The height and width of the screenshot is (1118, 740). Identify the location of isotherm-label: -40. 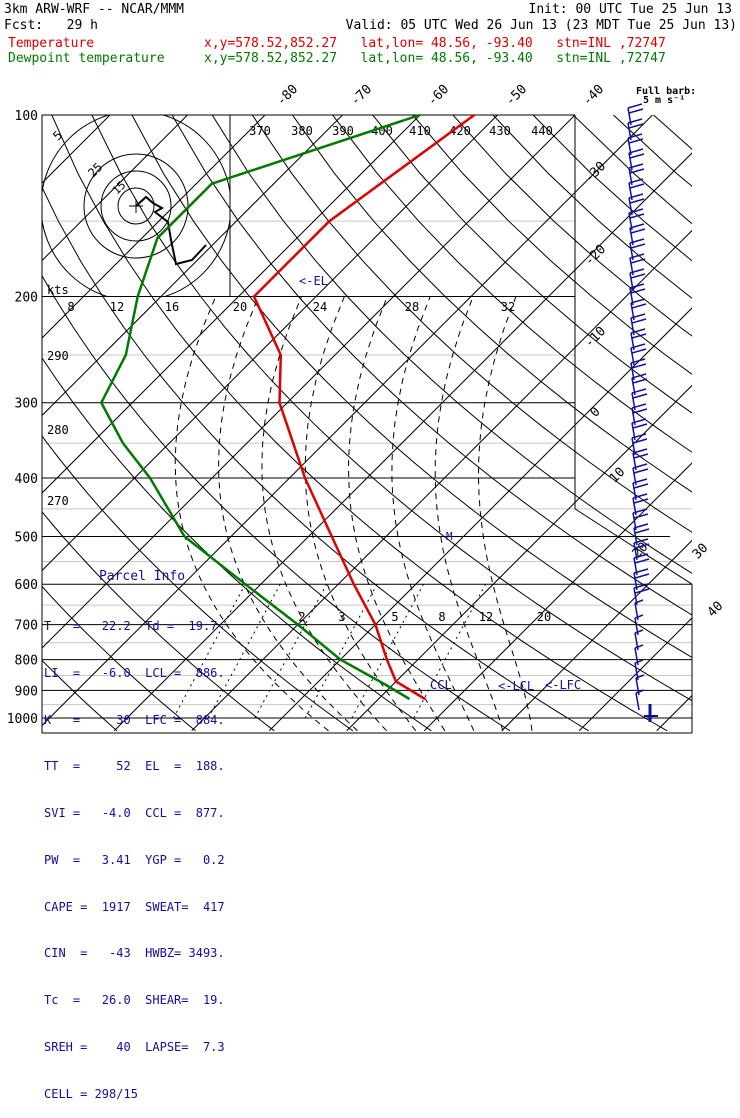
(593, 95).